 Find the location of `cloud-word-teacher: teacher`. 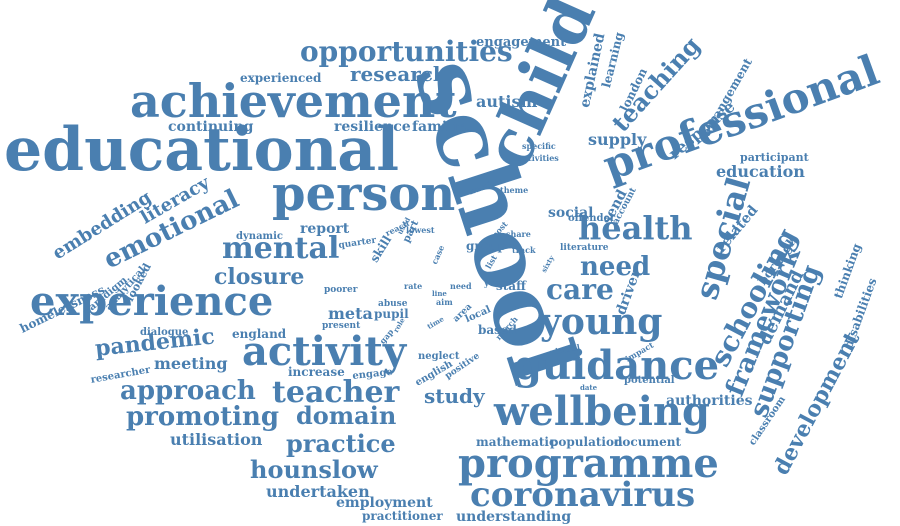

cloud-word-teacher: teacher is located at coordinates (336, 392).